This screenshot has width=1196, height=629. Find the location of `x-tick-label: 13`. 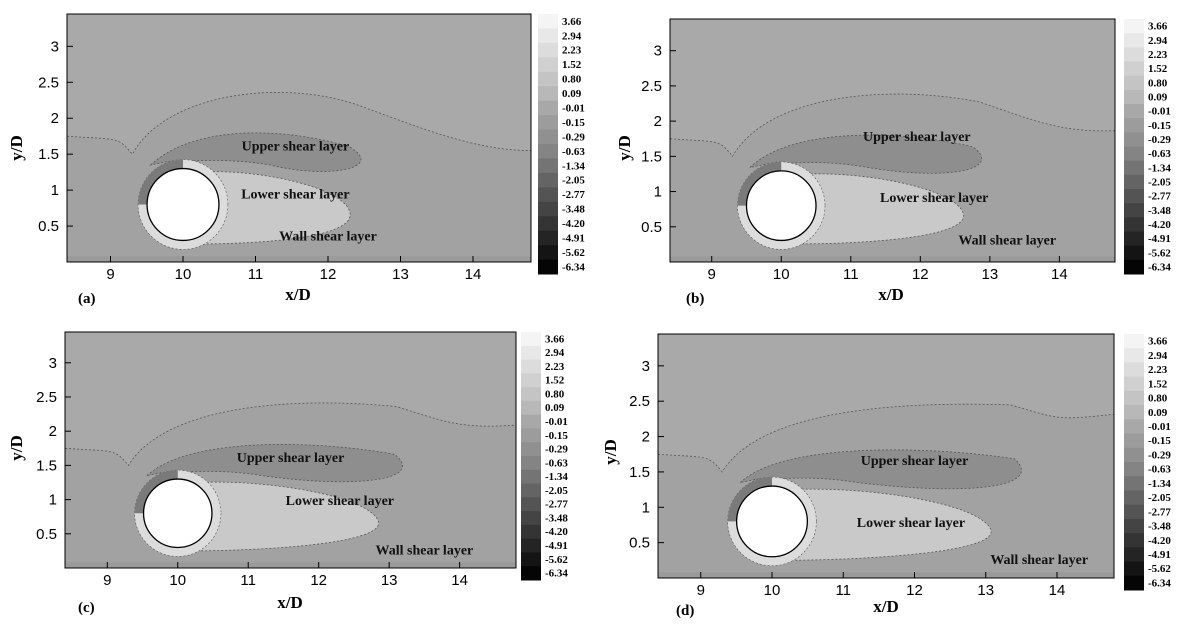

x-tick-label: 13 is located at coordinates (400, 274).